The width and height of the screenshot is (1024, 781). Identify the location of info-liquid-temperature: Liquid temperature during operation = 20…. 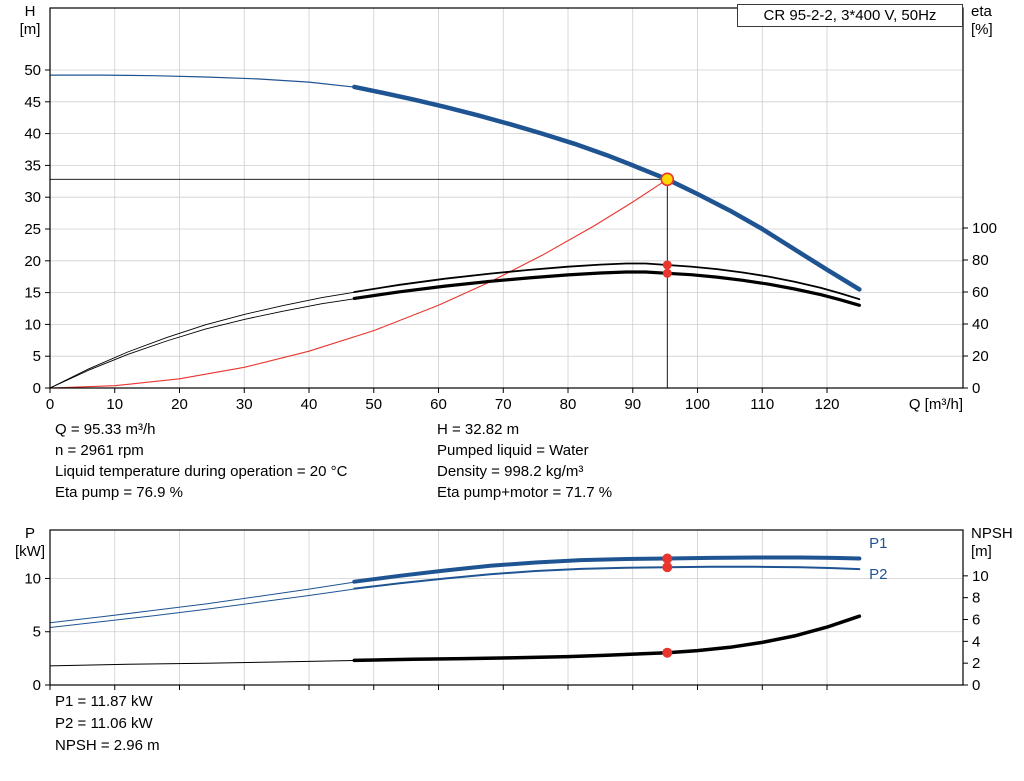
(201, 471).